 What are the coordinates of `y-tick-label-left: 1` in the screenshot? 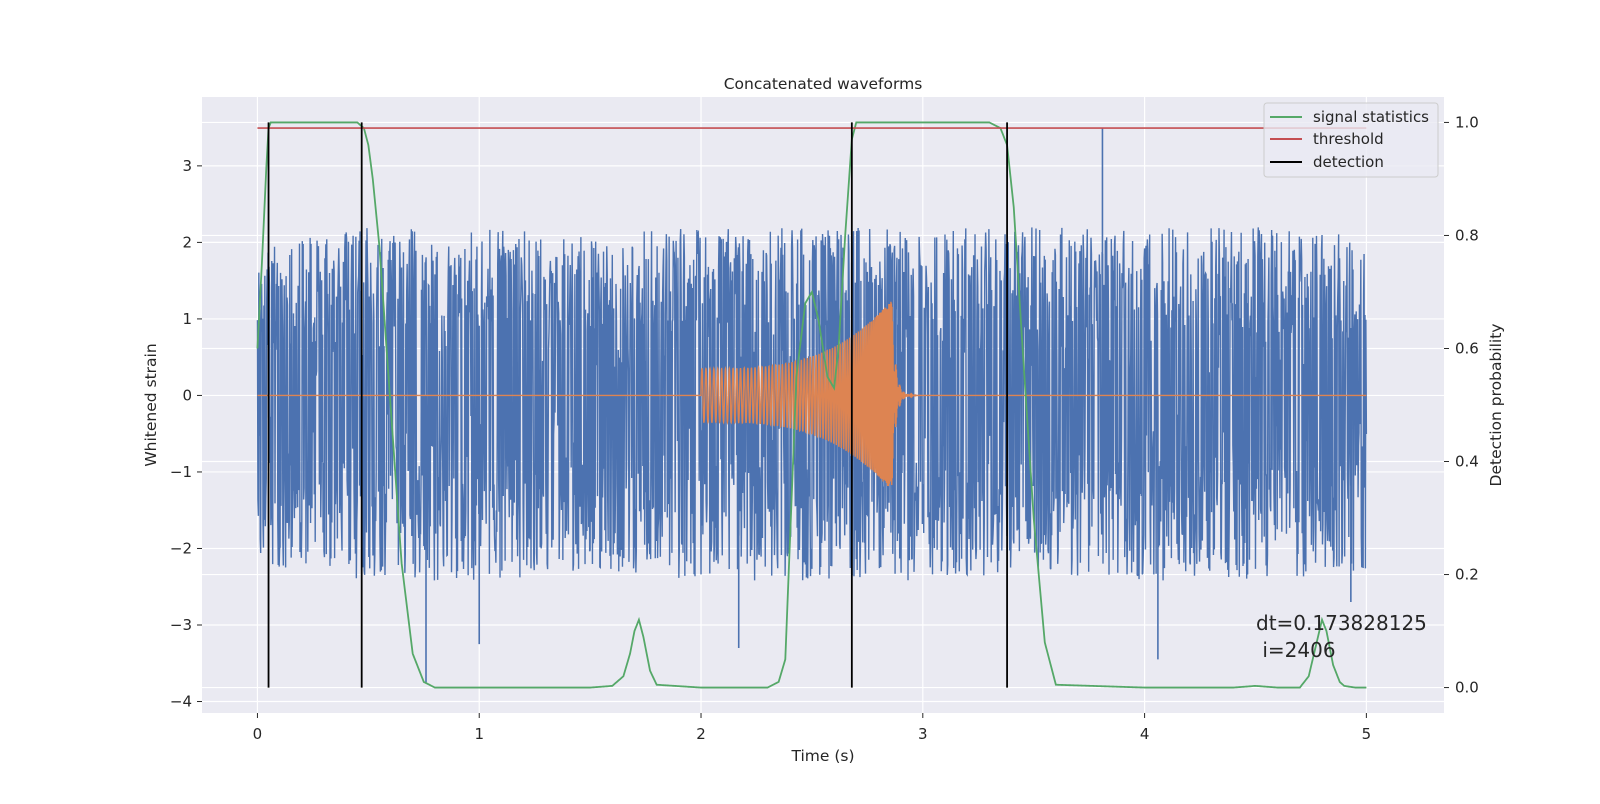 It's located at (187, 319).